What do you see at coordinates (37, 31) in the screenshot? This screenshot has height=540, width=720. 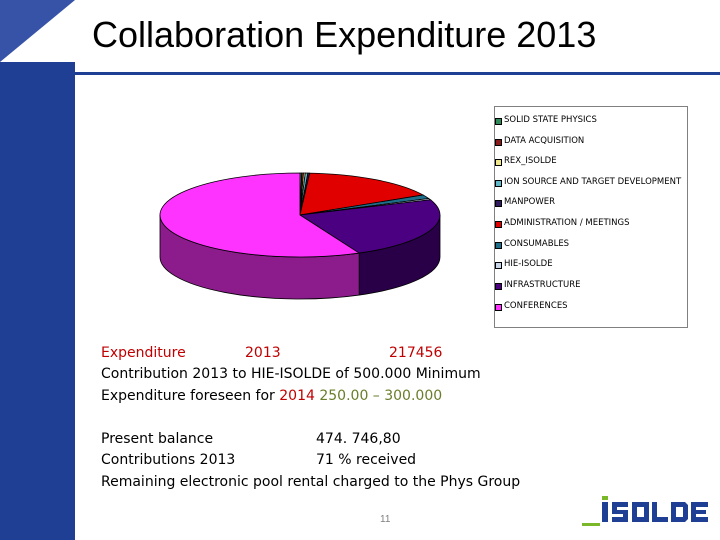 I see `corner-triangle` at bounding box center [37, 31].